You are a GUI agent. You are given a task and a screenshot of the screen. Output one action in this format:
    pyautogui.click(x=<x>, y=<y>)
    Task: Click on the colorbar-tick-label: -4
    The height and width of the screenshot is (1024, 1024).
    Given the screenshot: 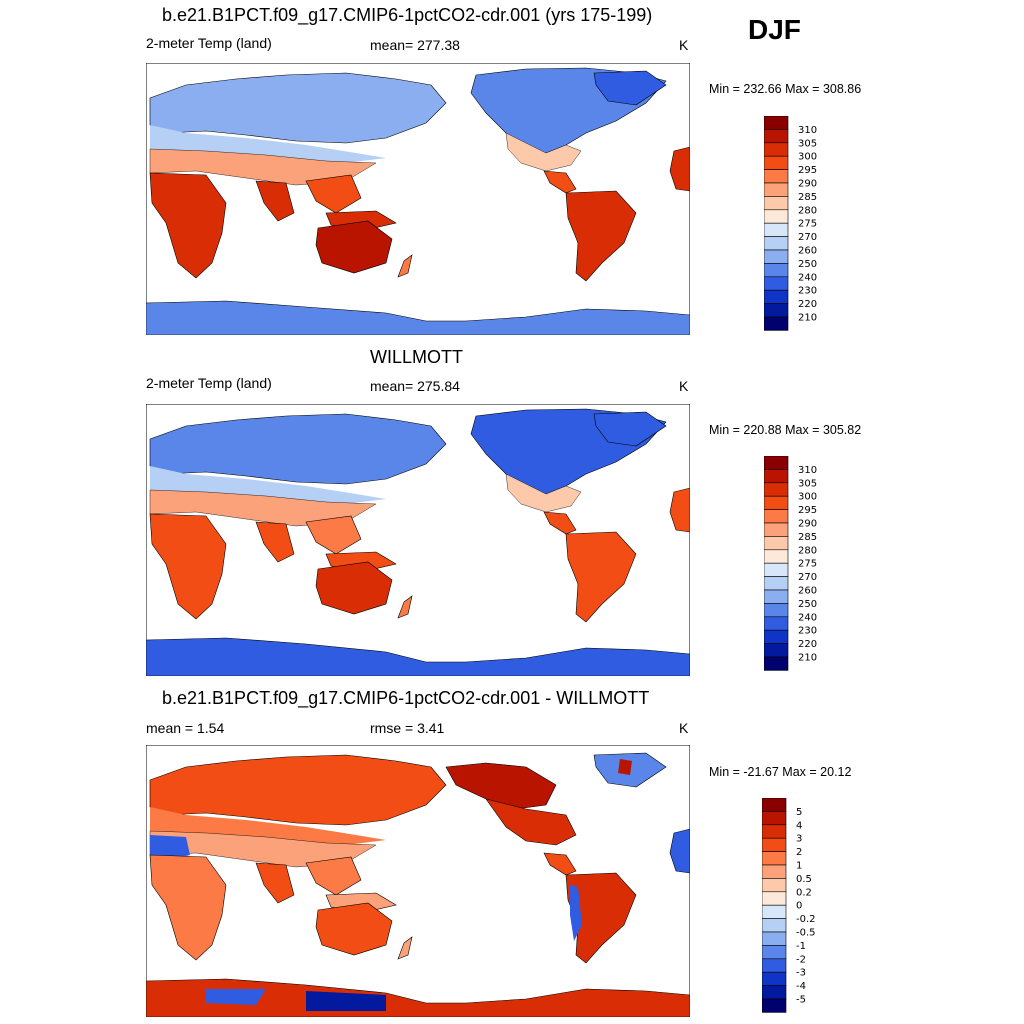 What is the action you would take?
    pyautogui.click(x=801, y=986)
    